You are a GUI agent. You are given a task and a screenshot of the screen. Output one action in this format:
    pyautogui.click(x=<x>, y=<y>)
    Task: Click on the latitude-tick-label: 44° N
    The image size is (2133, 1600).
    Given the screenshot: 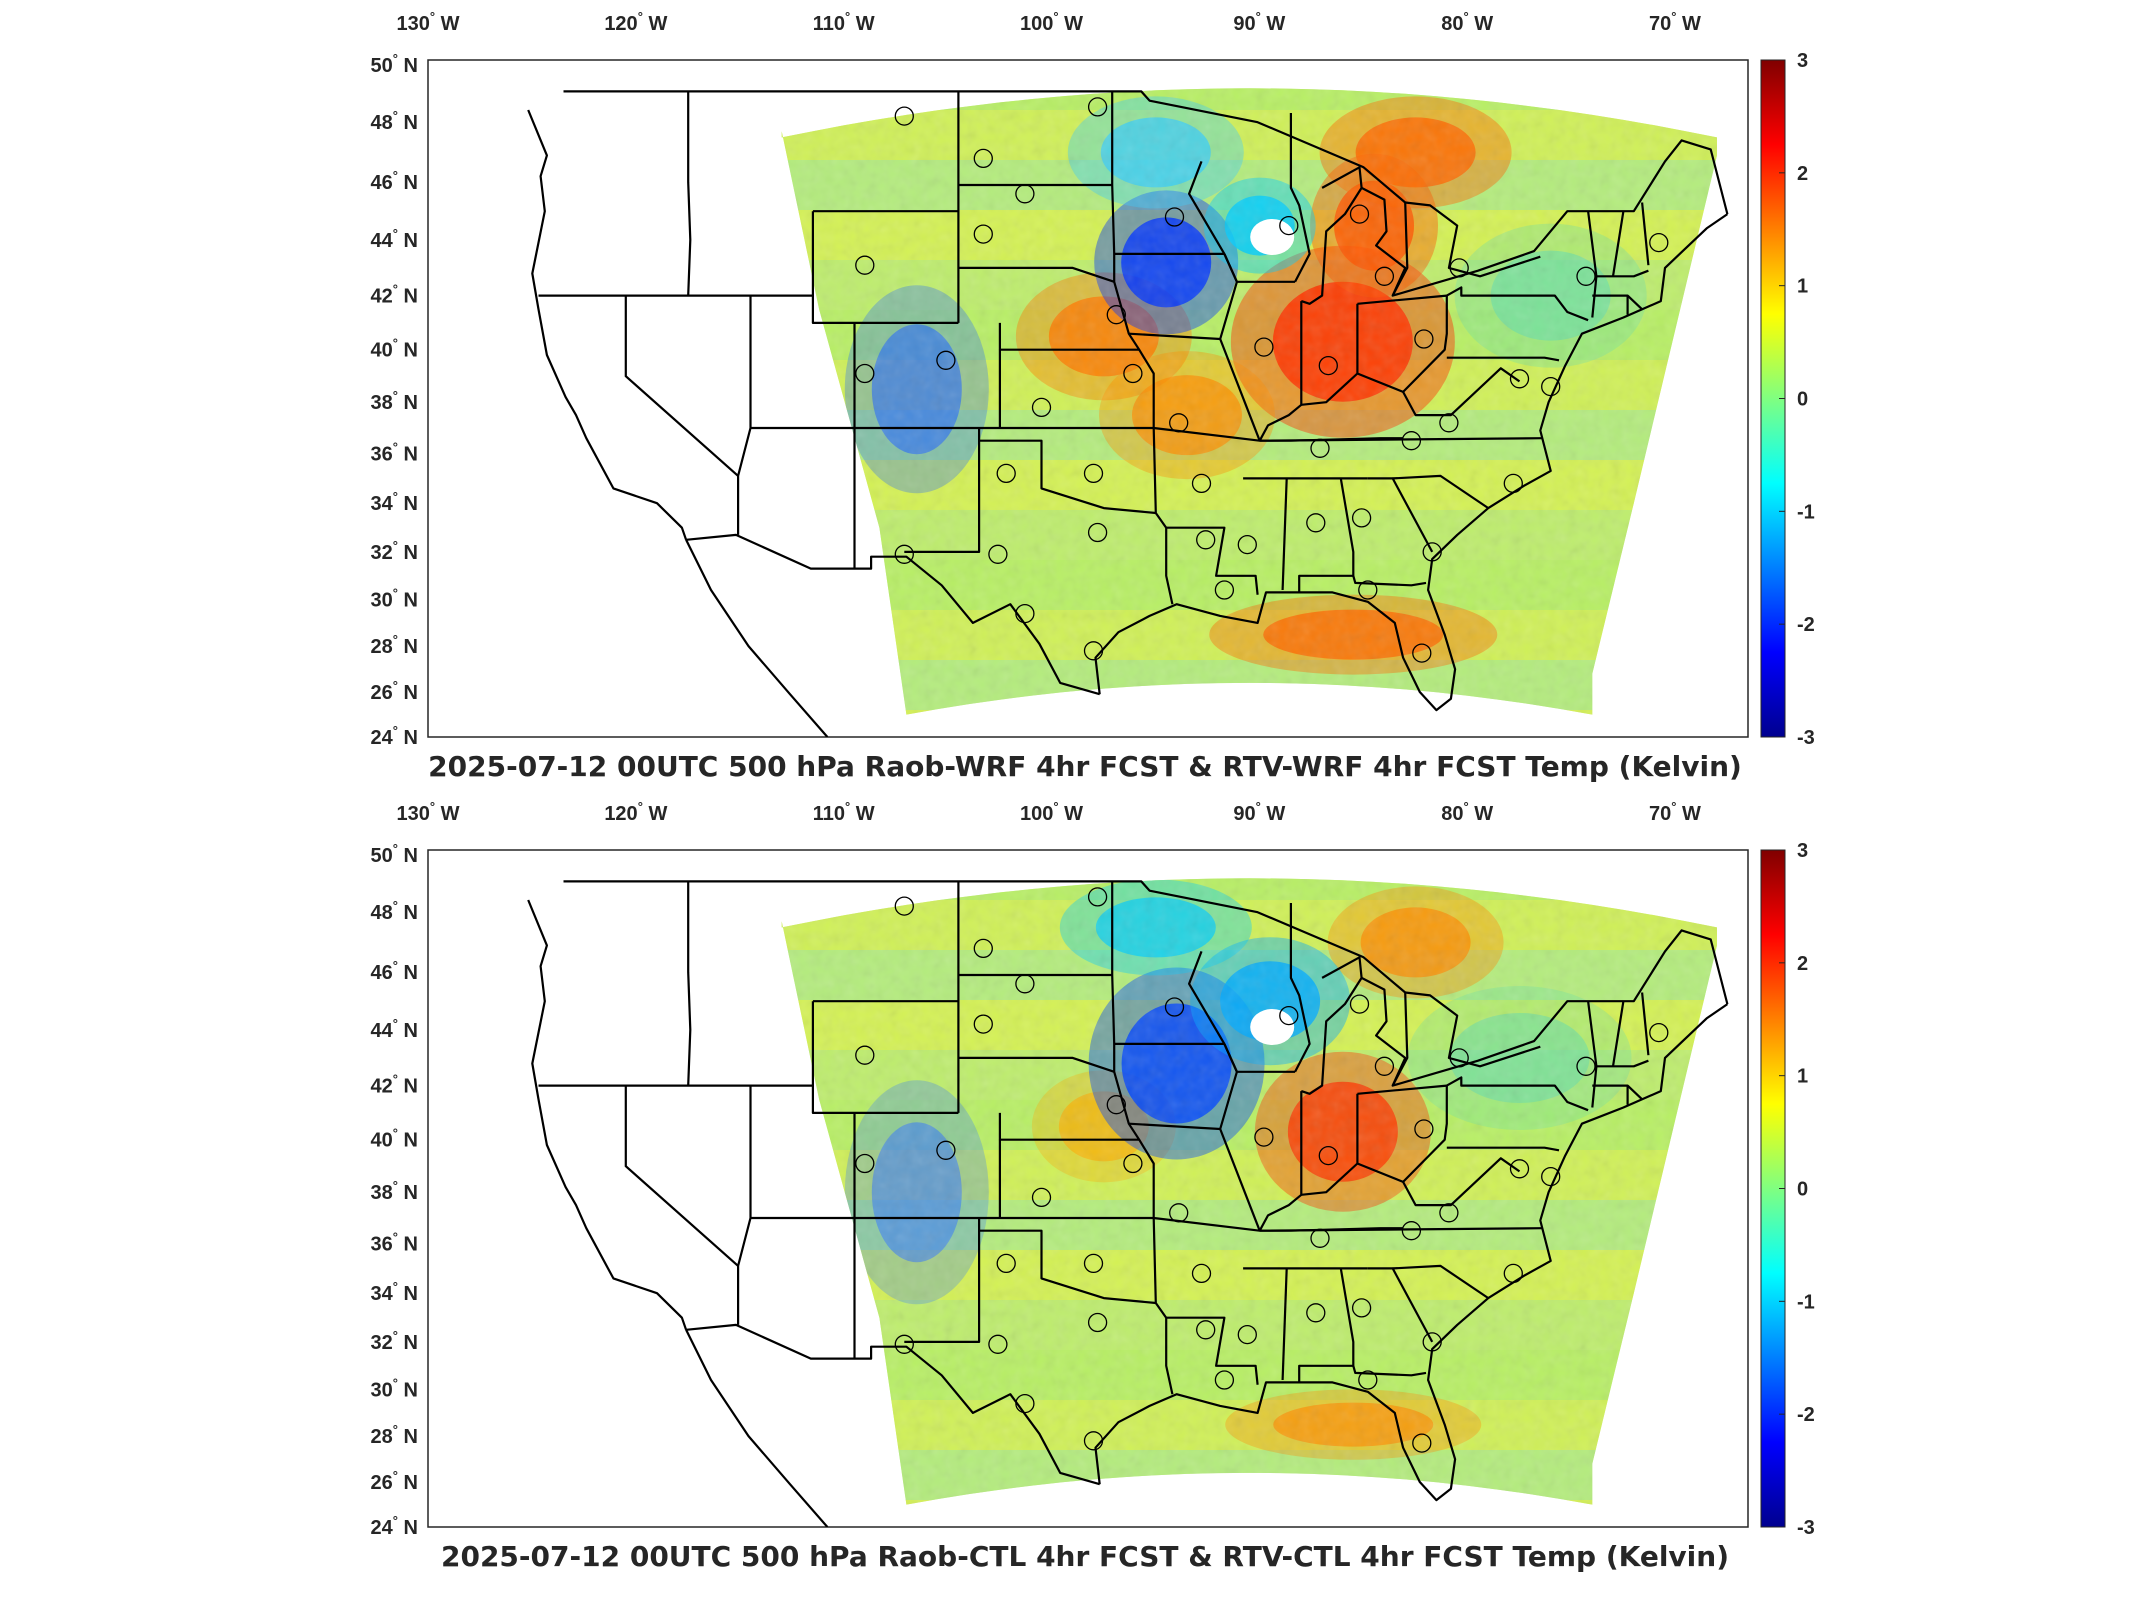 What is the action you would take?
    pyautogui.click(x=394, y=1029)
    